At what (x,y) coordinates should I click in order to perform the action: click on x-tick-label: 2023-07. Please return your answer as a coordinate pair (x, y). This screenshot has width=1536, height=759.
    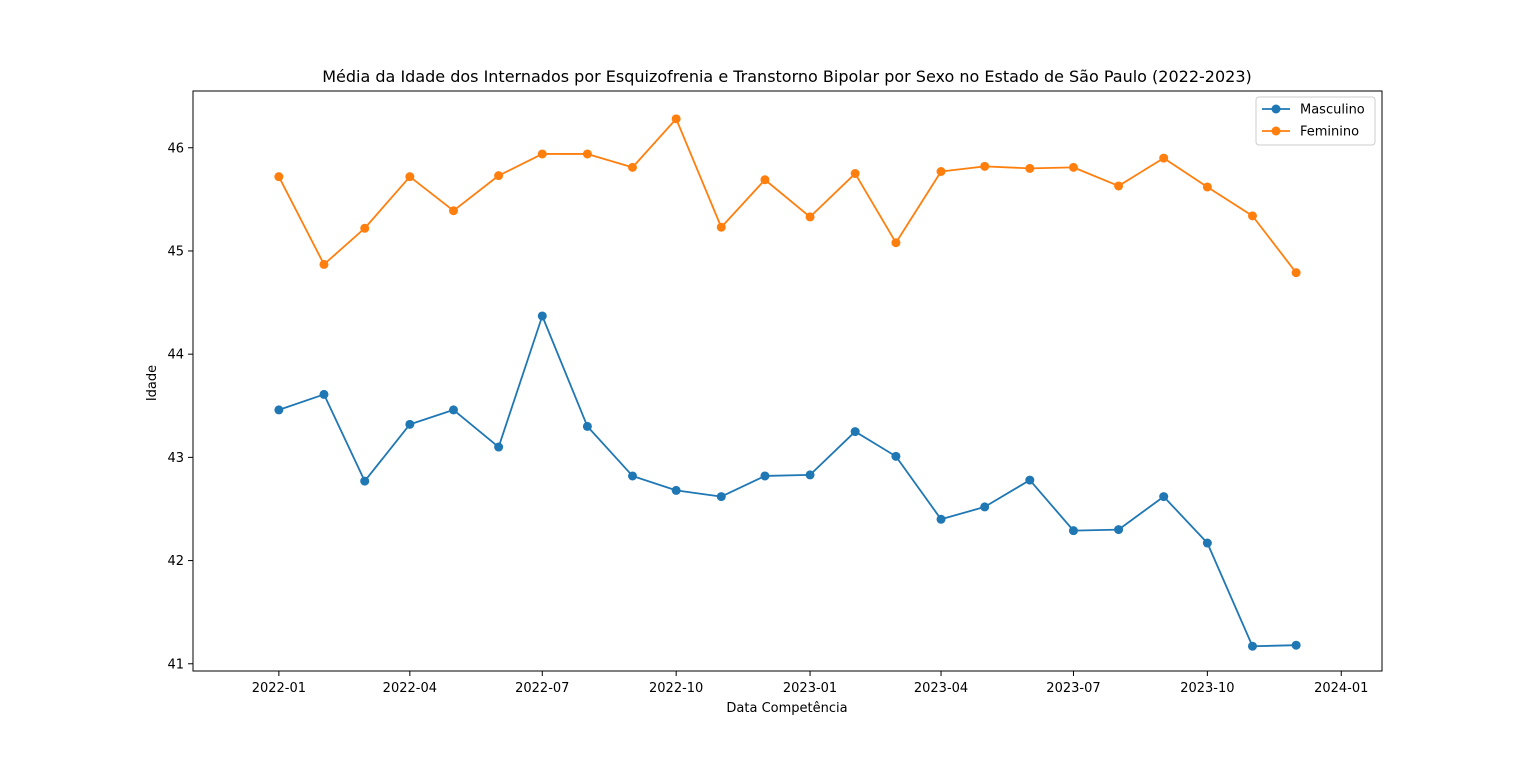
    Looking at the image, I should click on (1073, 688).